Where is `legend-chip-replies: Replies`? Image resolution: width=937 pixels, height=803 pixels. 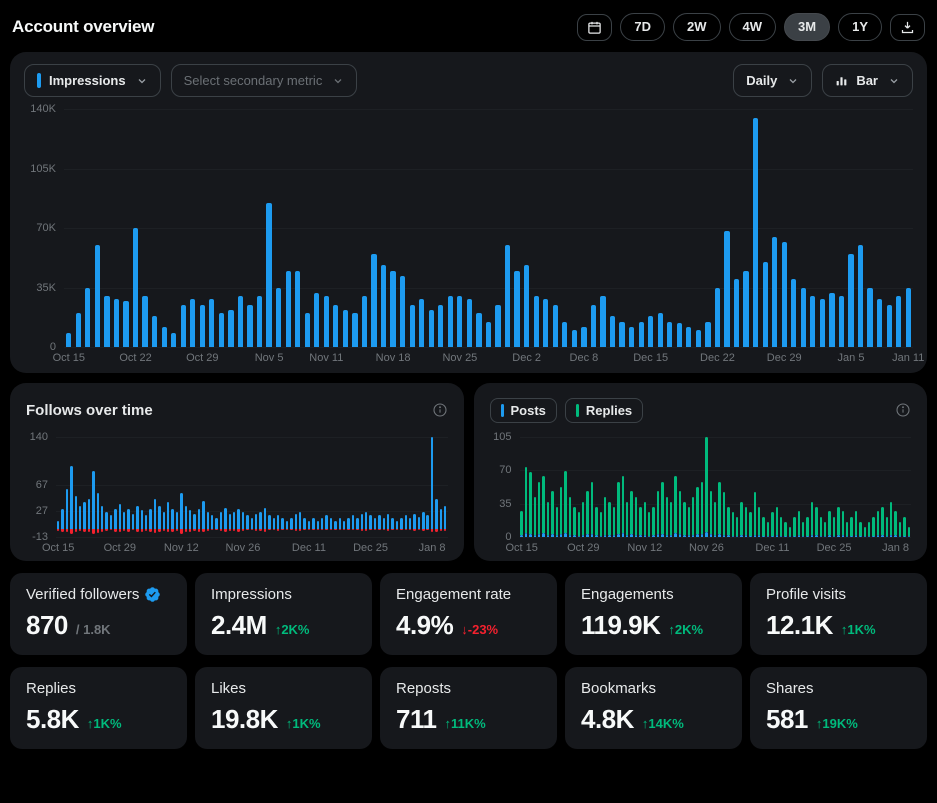 legend-chip-replies: Replies is located at coordinates (604, 410).